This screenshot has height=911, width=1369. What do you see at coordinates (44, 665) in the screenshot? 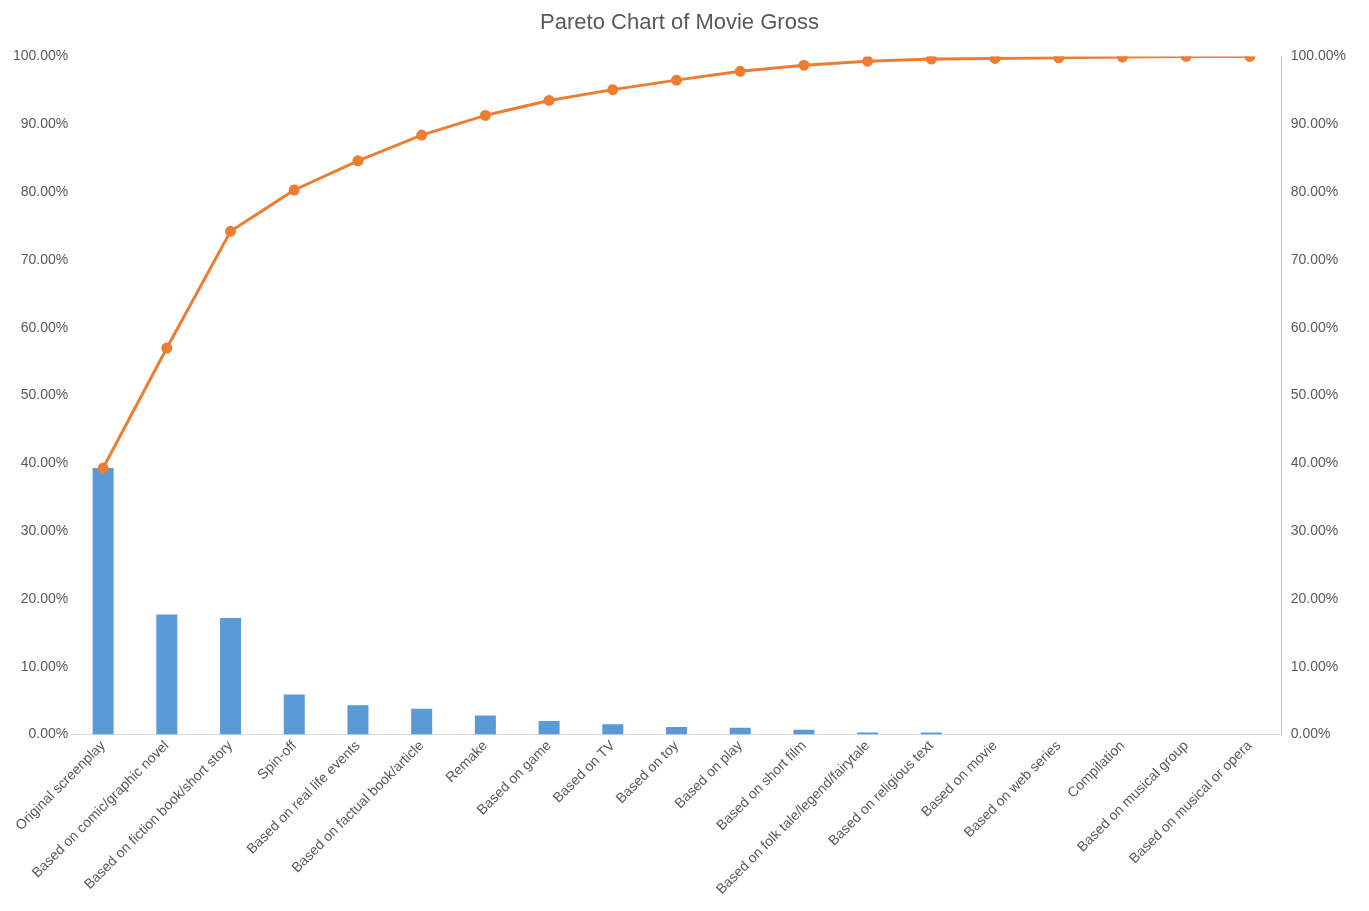
I see `y-tick-label: 10.00%` at bounding box center [44, 665].